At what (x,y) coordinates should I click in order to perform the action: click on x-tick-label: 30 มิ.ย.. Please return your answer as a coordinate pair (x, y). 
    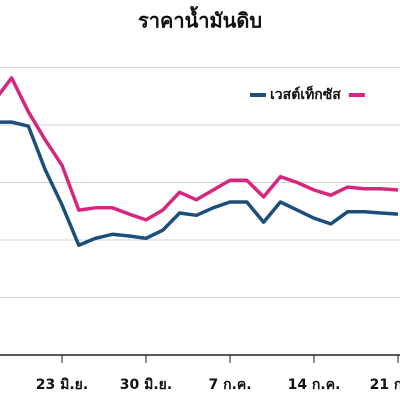
    Looking at the image, I should click on (146, 385).